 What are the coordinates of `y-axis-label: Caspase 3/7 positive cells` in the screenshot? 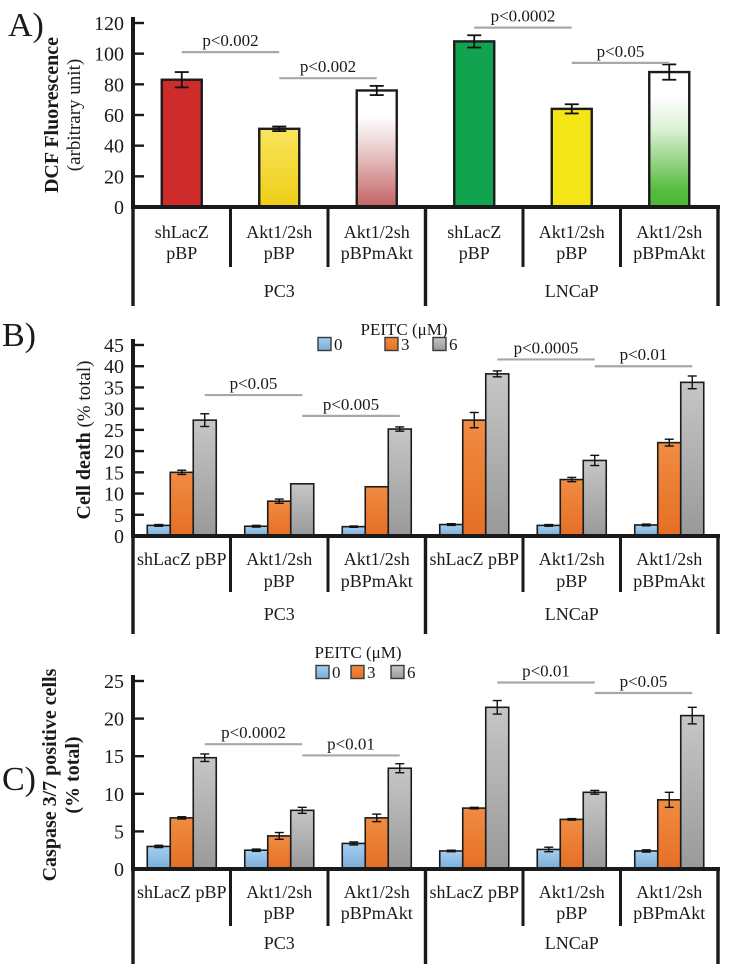 It's located at (50, 774).